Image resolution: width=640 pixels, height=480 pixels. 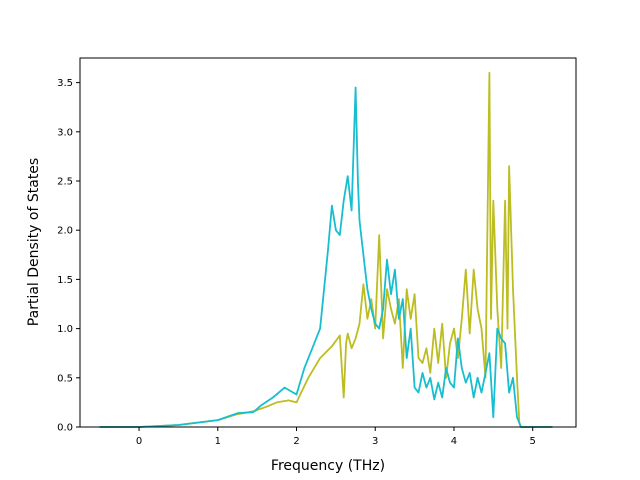 I want to click on y-tick-label: 0.5, so click(x=65, y=378).